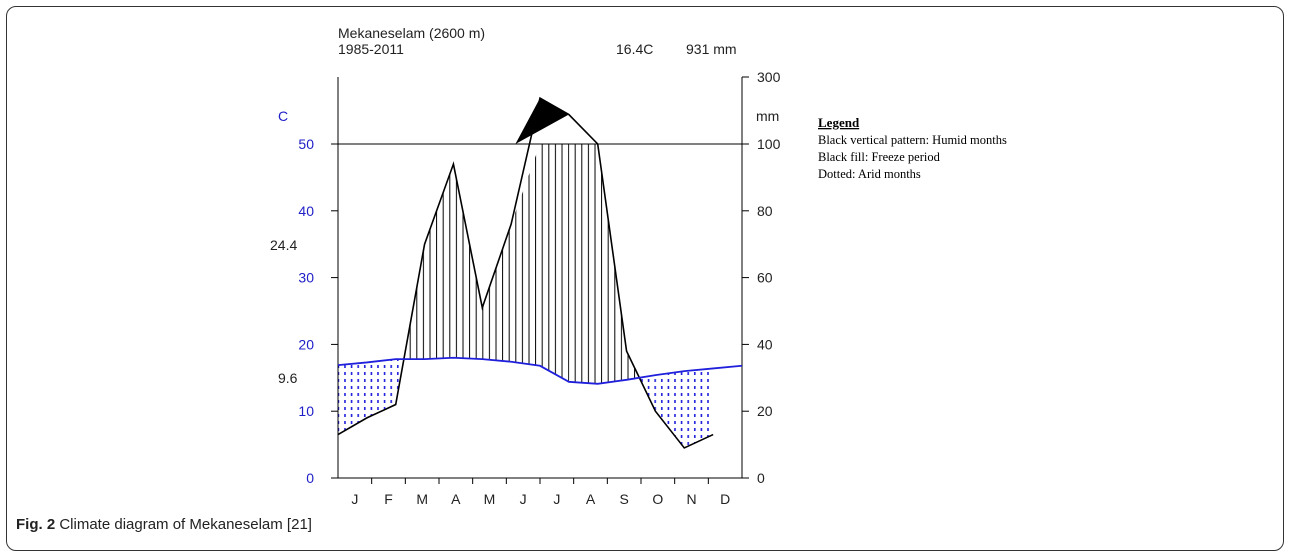 Image resolution: width=1292 pixels, height=557 pixels. What do you see at coordinates (288, 378) in the screenshot?
I see `min-temp-label: 9.6` at bounding box center [288, 378].